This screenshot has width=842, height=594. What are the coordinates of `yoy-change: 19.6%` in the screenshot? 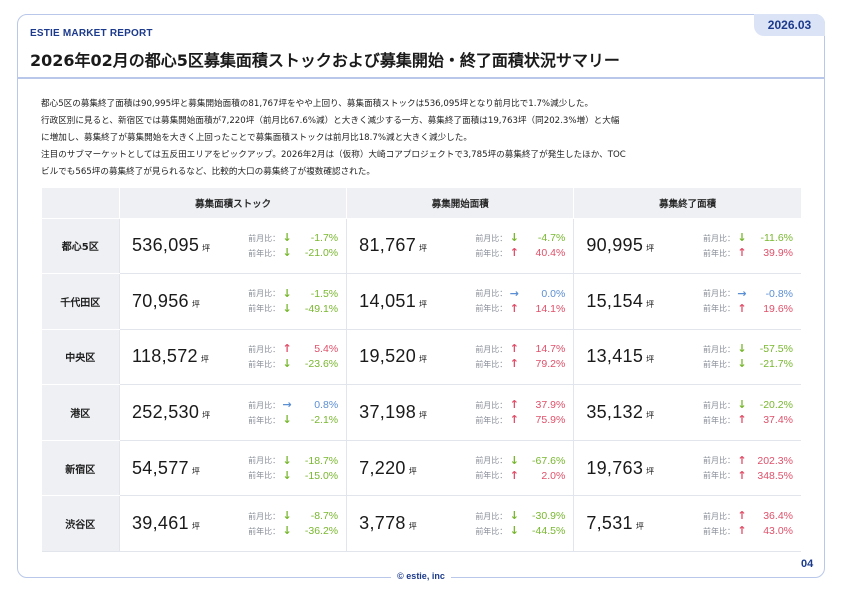 It's located at (778, 308).